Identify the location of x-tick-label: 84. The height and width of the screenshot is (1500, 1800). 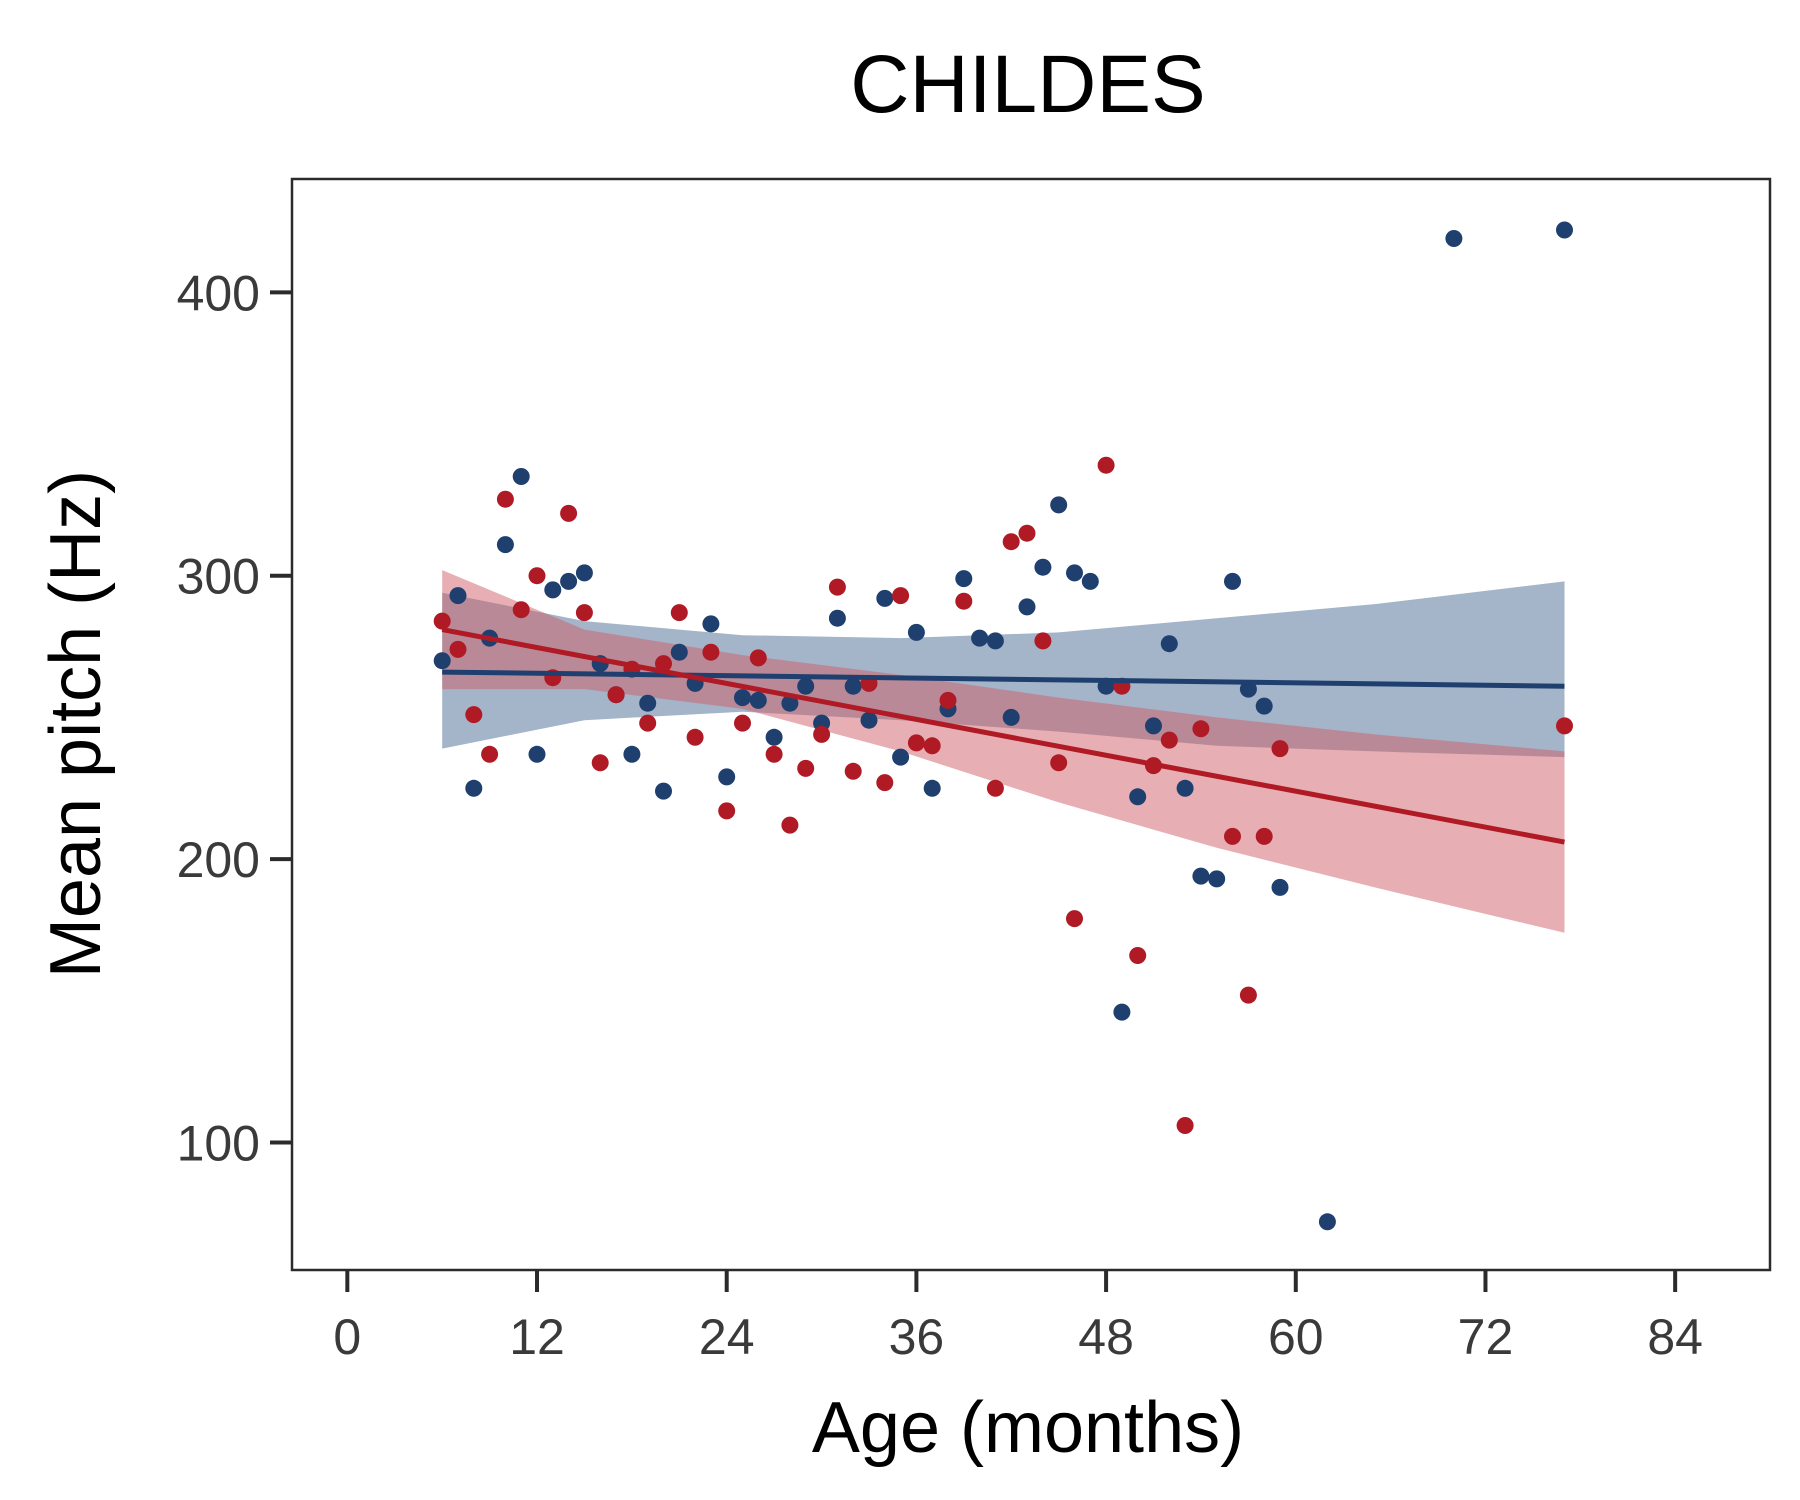
(1675, 1337).